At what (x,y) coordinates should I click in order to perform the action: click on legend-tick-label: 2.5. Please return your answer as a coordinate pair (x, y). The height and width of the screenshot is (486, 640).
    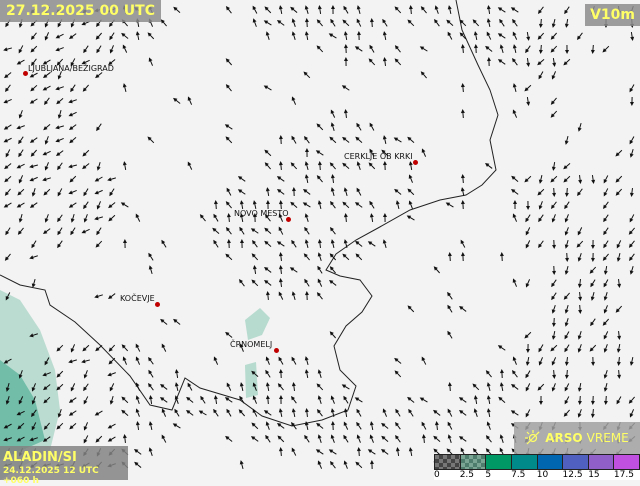
    Looking at the image, I should click on (467, 475).